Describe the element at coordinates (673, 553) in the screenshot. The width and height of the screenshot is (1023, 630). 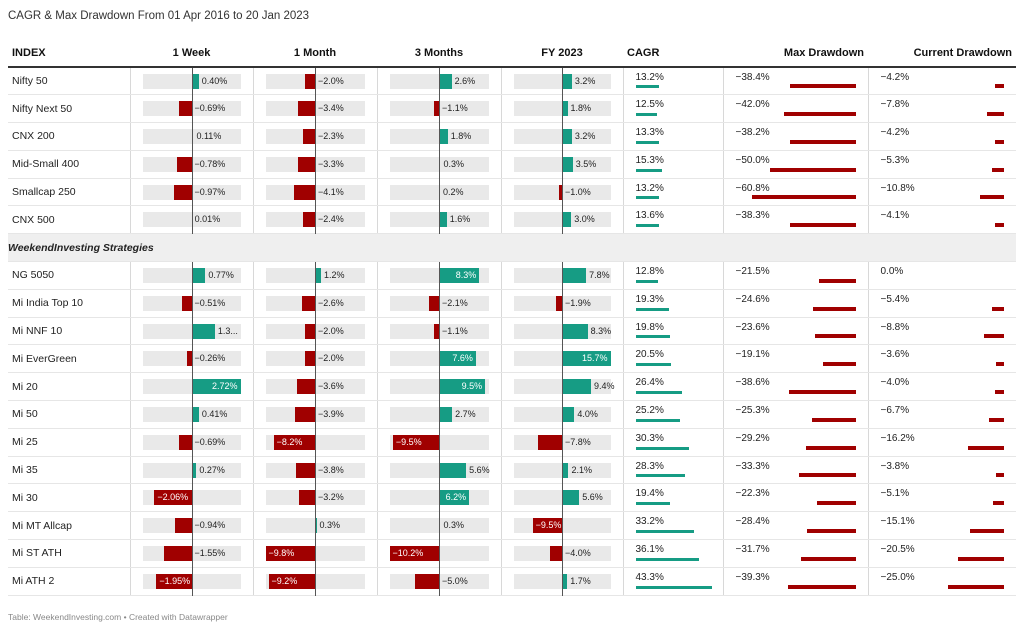
I see `cell-cagr: 36.1%` at that location.